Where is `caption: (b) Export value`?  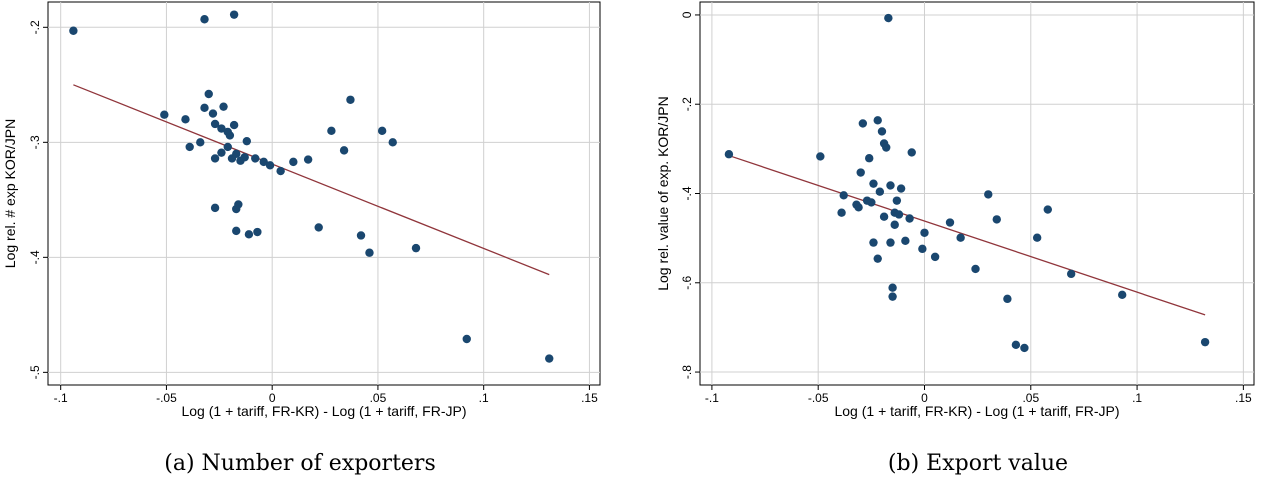
caption: (b) Export value is located at coordinates (978, 463).